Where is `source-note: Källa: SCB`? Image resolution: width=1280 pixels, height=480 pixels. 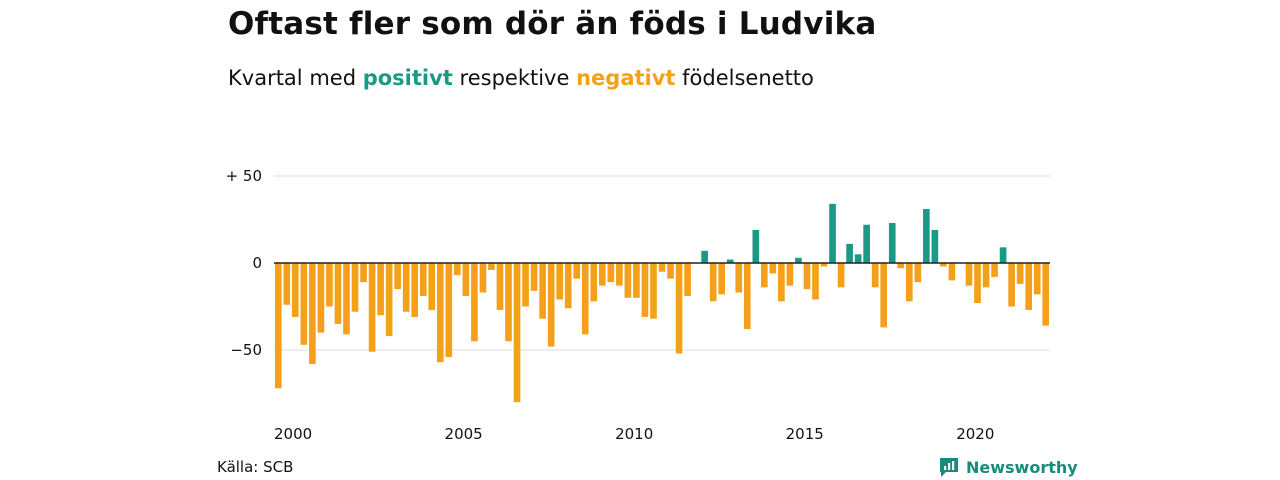
source-note: Källa: SCB is located at coordinates (255, 467).